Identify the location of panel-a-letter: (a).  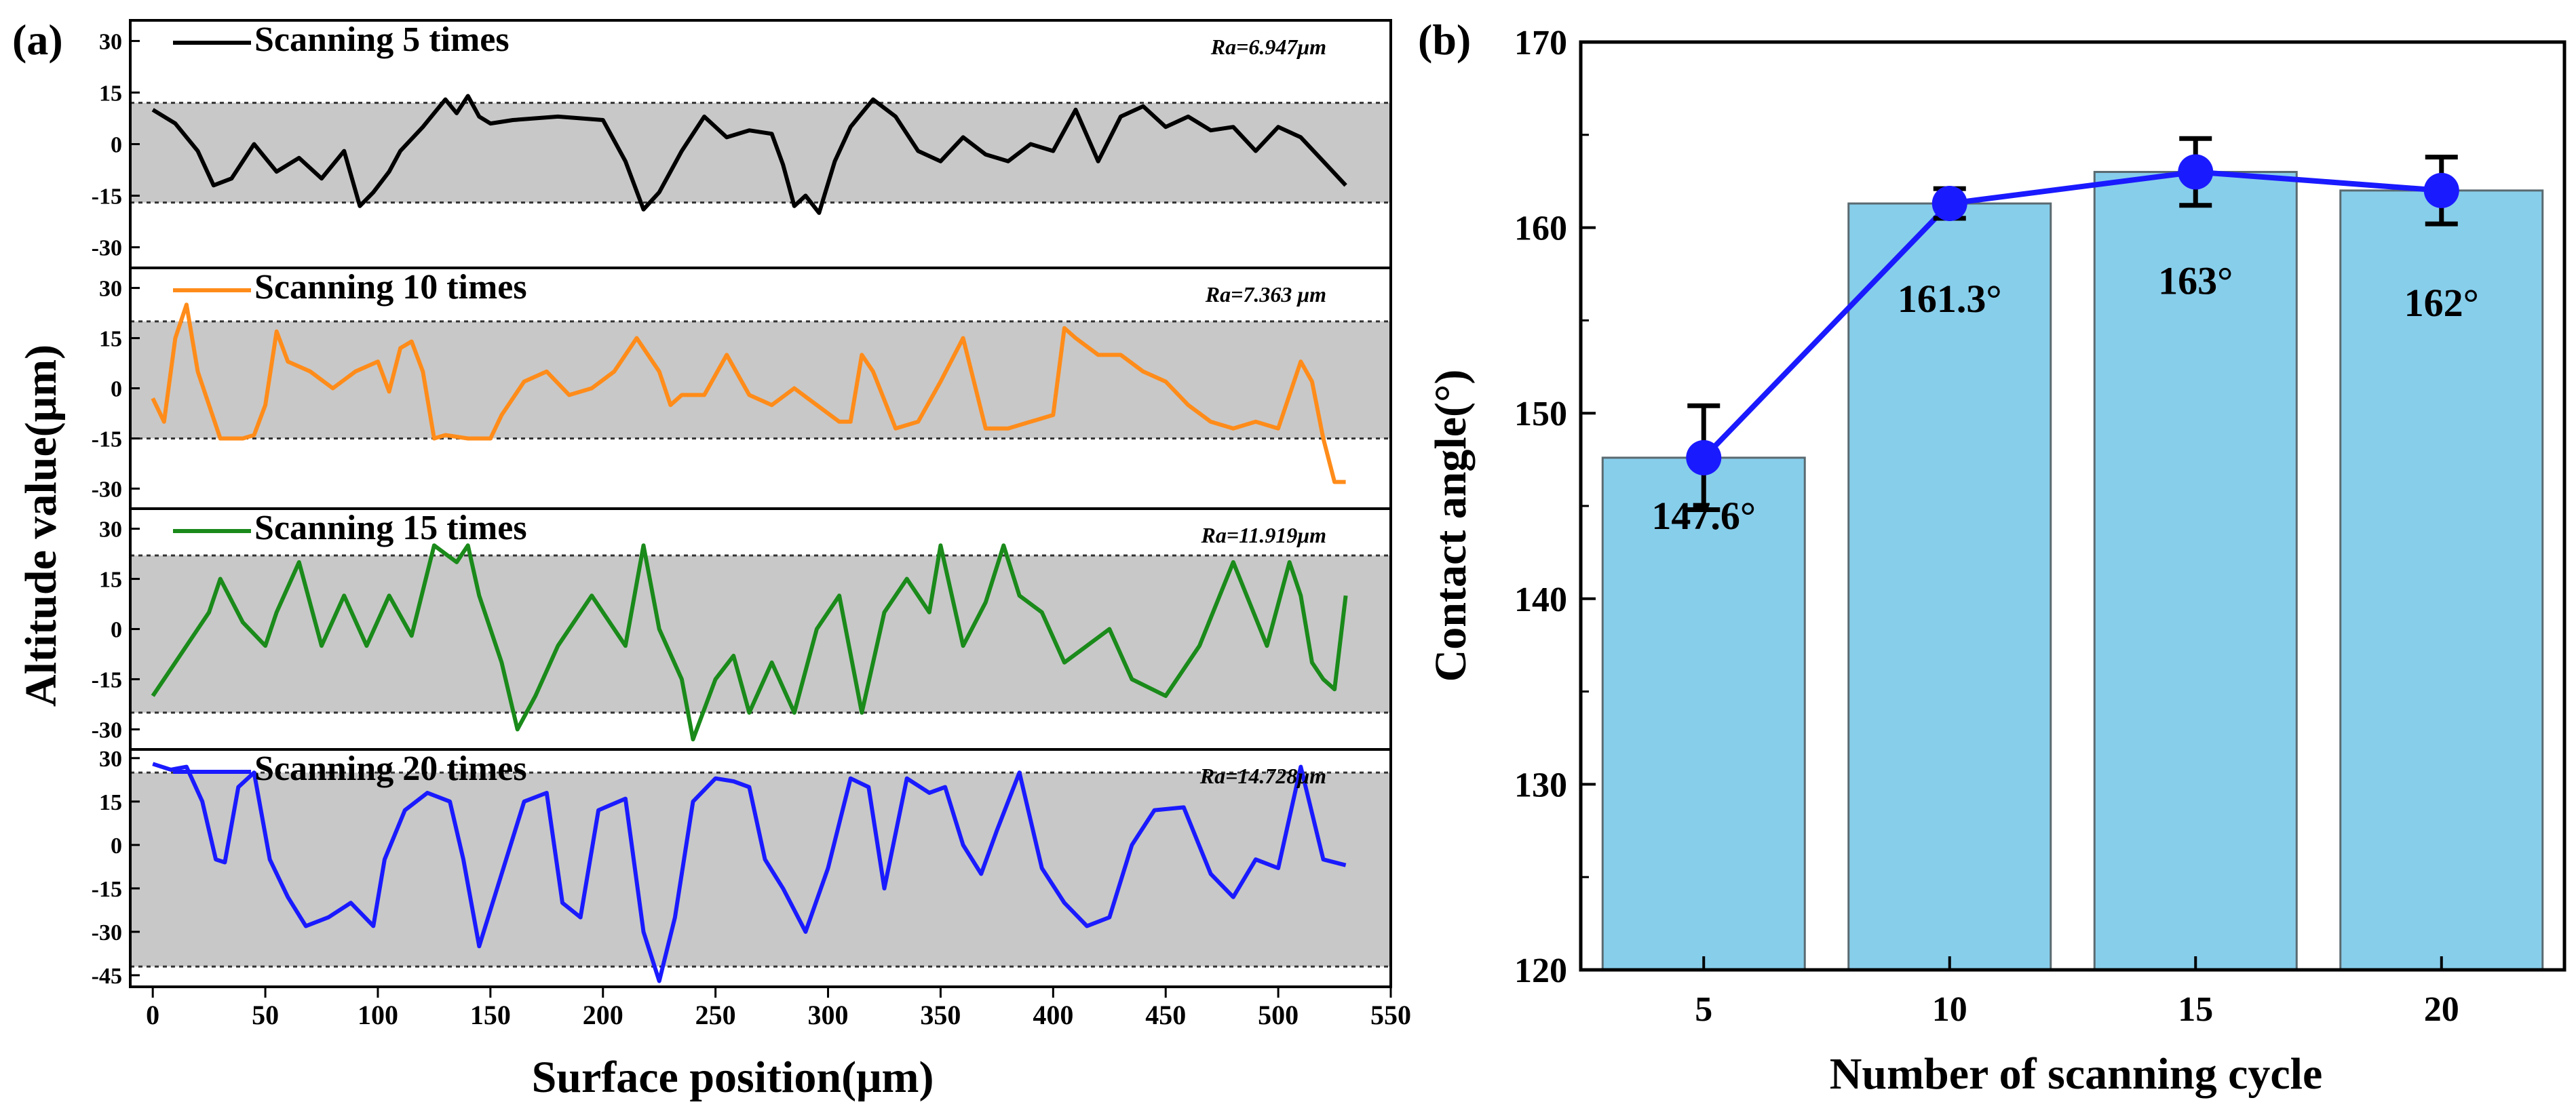
(37, 40).